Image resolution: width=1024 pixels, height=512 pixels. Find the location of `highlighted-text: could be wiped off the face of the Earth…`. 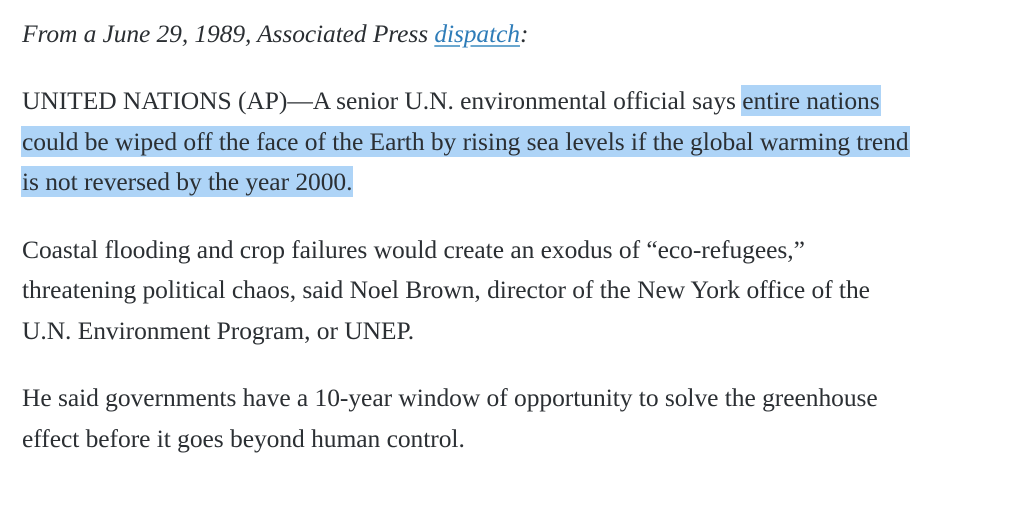

highlighted-text: could be wiped off the face of the Earth… is located at coordinates (465, 141).